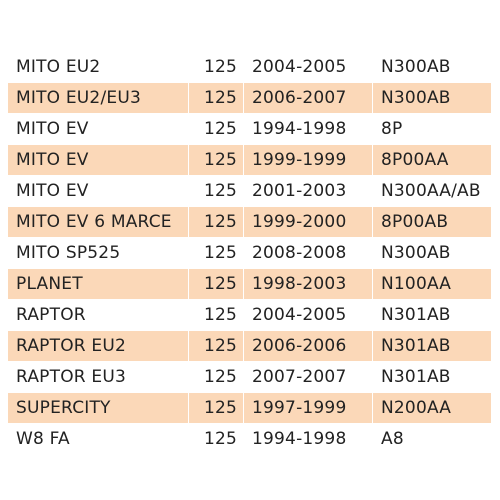 This screenshot has width=500, height=500. I want to click on years-cell: 2006-2007, so click(308, 98).